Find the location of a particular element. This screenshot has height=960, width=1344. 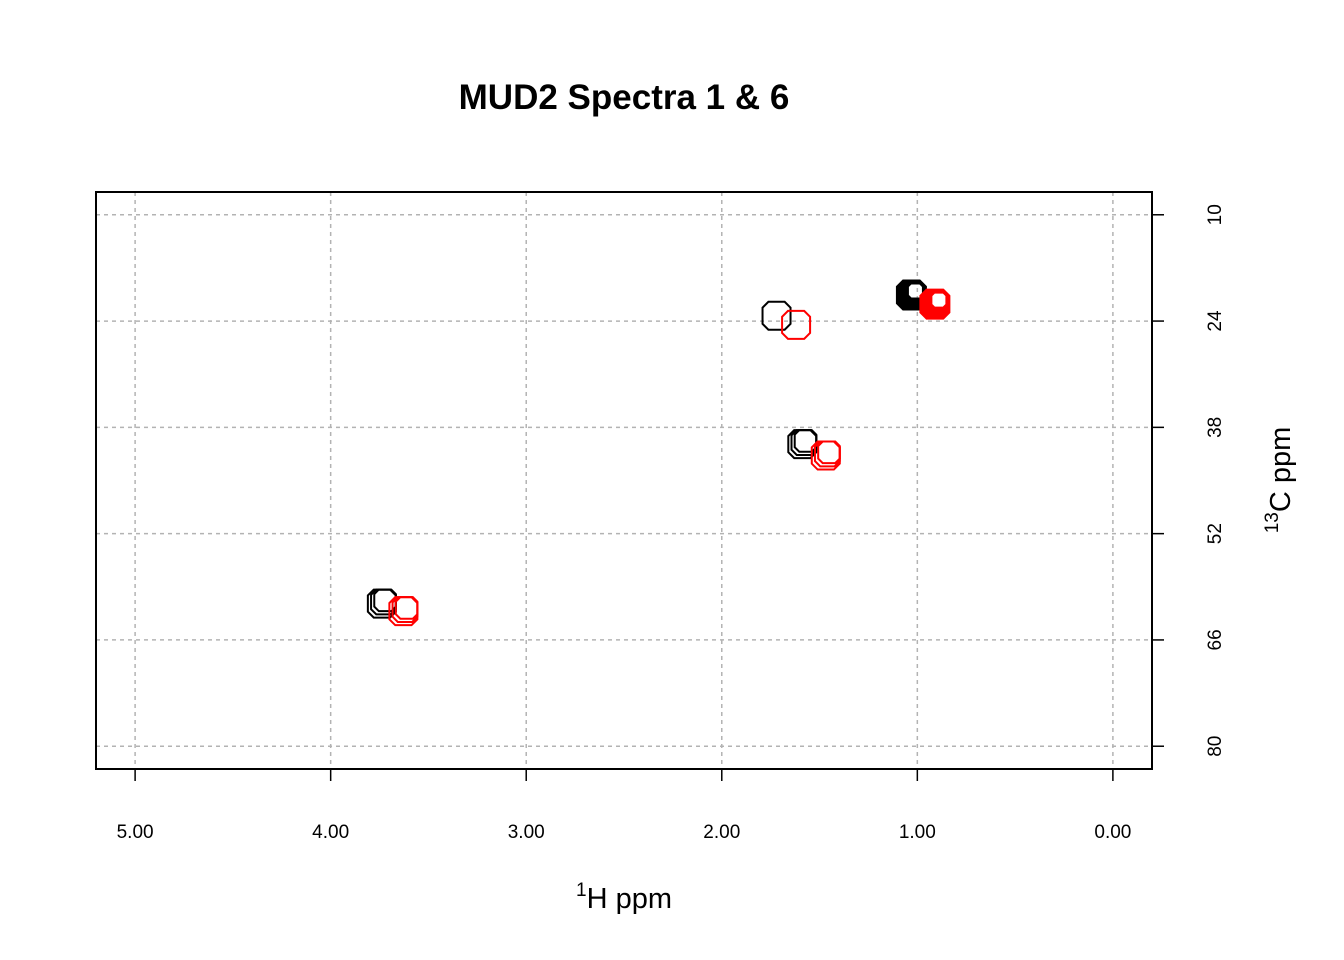

x-axis-label-text: H ppm is located at coordinates (629, 899).